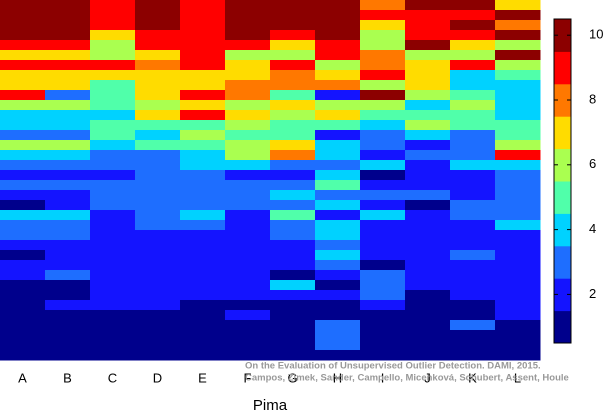 The image size is (605, 413). I want to click on x-tick-label: L, so click(517, 377).